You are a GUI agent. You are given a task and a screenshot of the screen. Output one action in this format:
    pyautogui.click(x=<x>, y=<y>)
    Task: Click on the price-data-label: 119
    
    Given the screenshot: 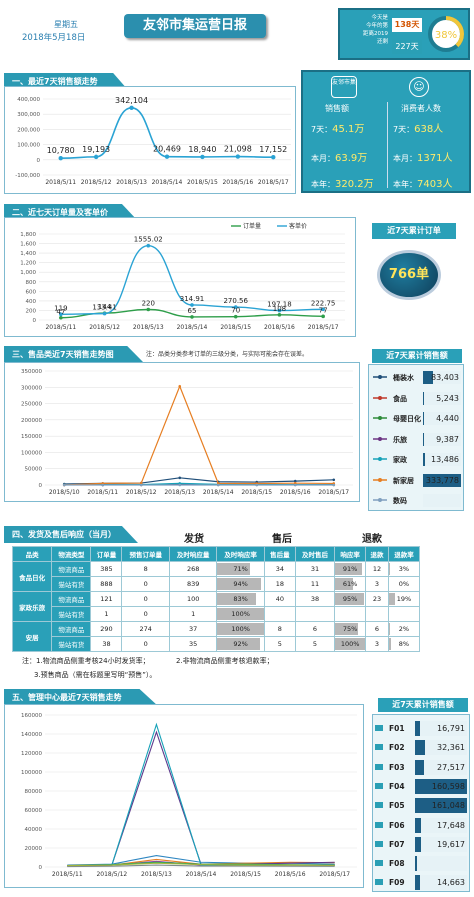 What is the action you would take?
    pyautogui.click(x=60, y=308)
    